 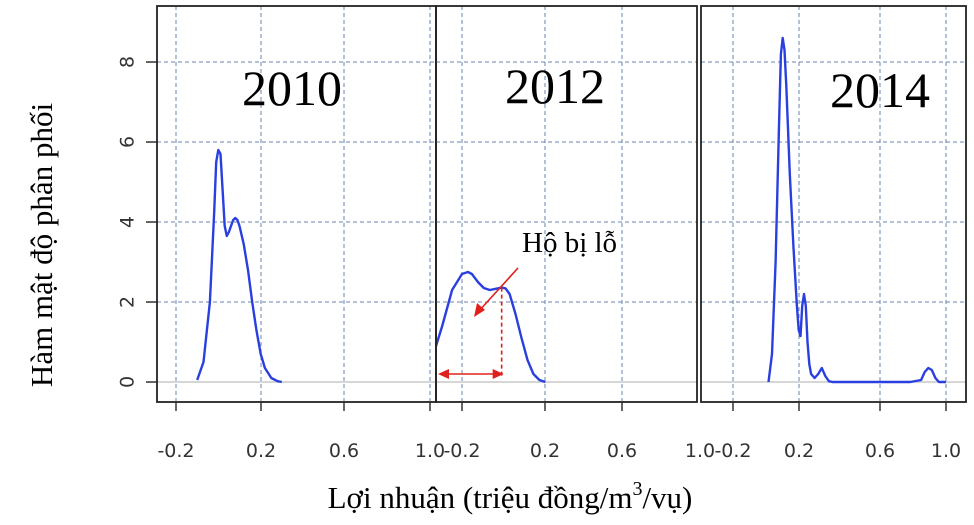 What do you see at coordinates (443, 374) in the screenshot?
I see `loss-range-arrowhead-left` at bounding box center [443, 374].